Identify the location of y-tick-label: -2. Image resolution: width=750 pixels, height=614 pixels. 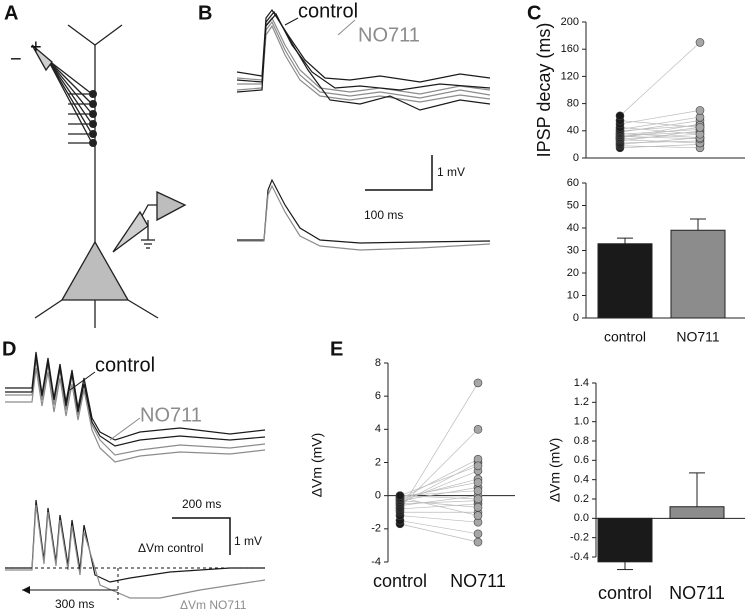
(376, 529).